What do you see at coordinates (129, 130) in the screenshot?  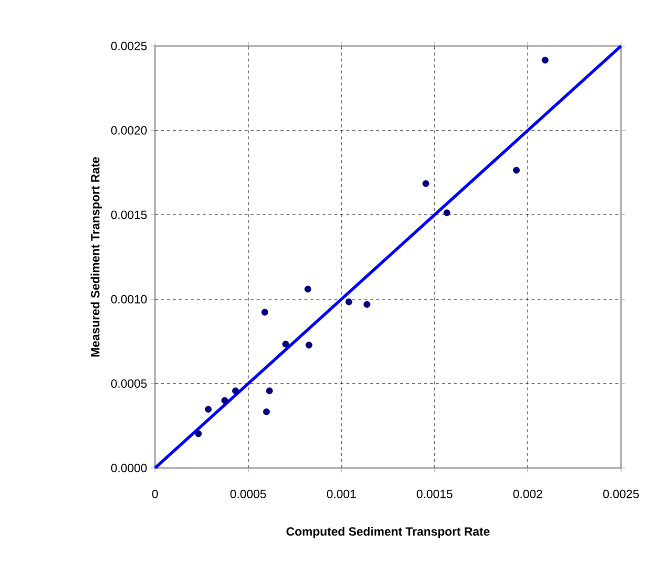 I see `y-tick-label: 0.0020` at bounding box center [129, 130].